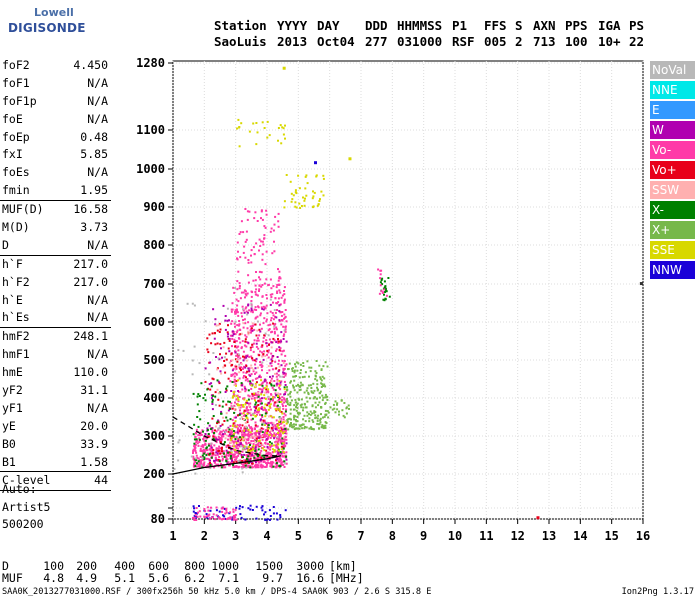 The width and height of the screenshot is (700, 600). Describe the element at coordinates (55, 373) in the screenshot. I see `param-row: hmE 110.0` at that location.